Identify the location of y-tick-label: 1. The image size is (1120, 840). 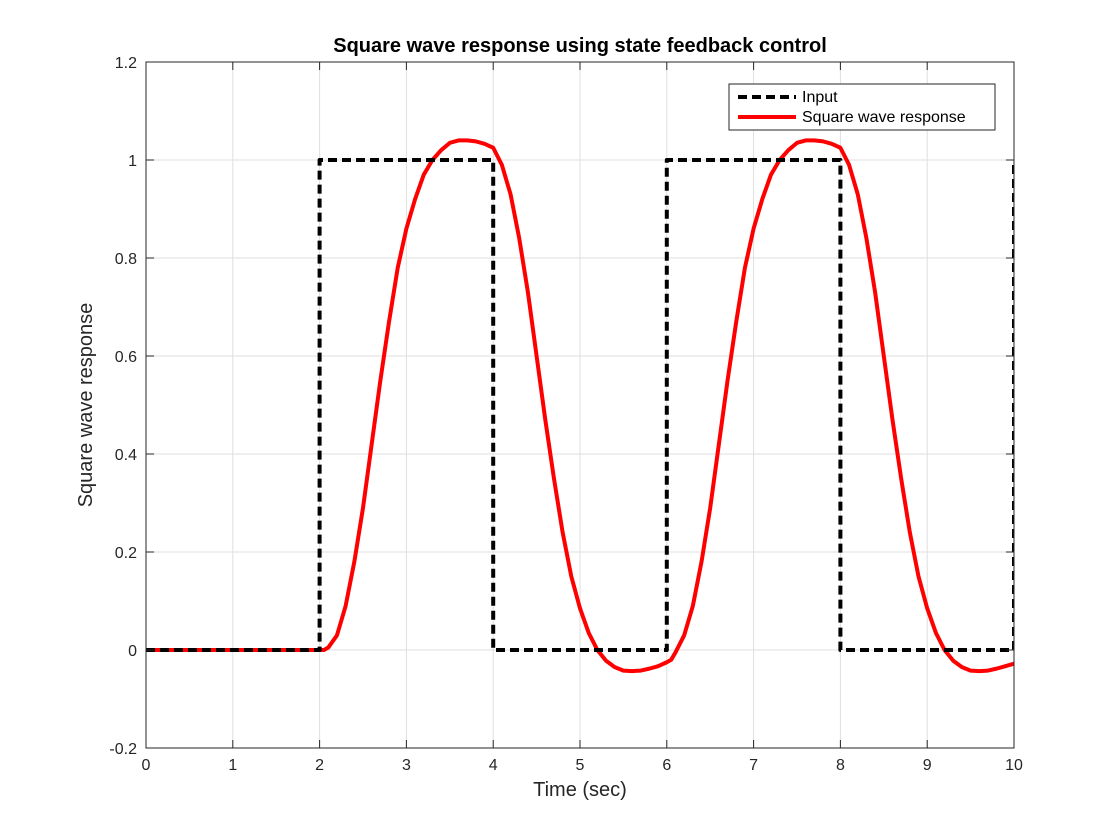
(132, 161).